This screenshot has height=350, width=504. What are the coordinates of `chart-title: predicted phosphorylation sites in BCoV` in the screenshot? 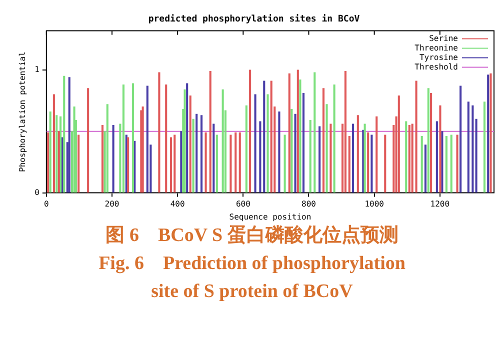 It's located at (254, 19).